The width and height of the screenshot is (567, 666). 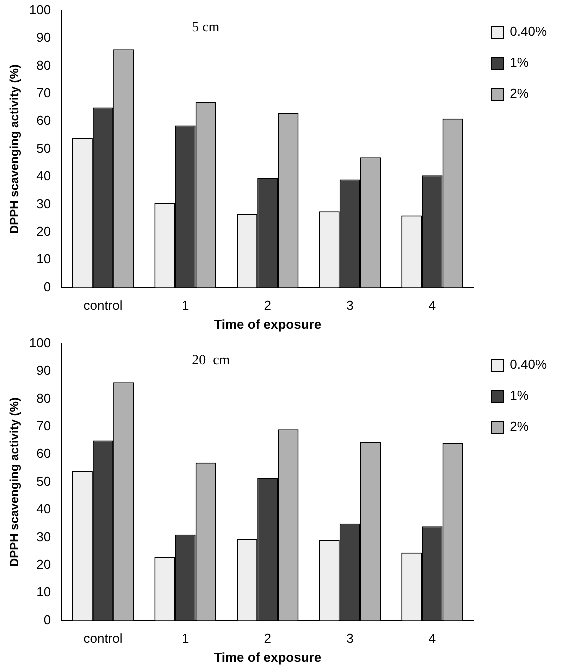 I want to click on annotation: 5 cm, so click(x=206, y=28).